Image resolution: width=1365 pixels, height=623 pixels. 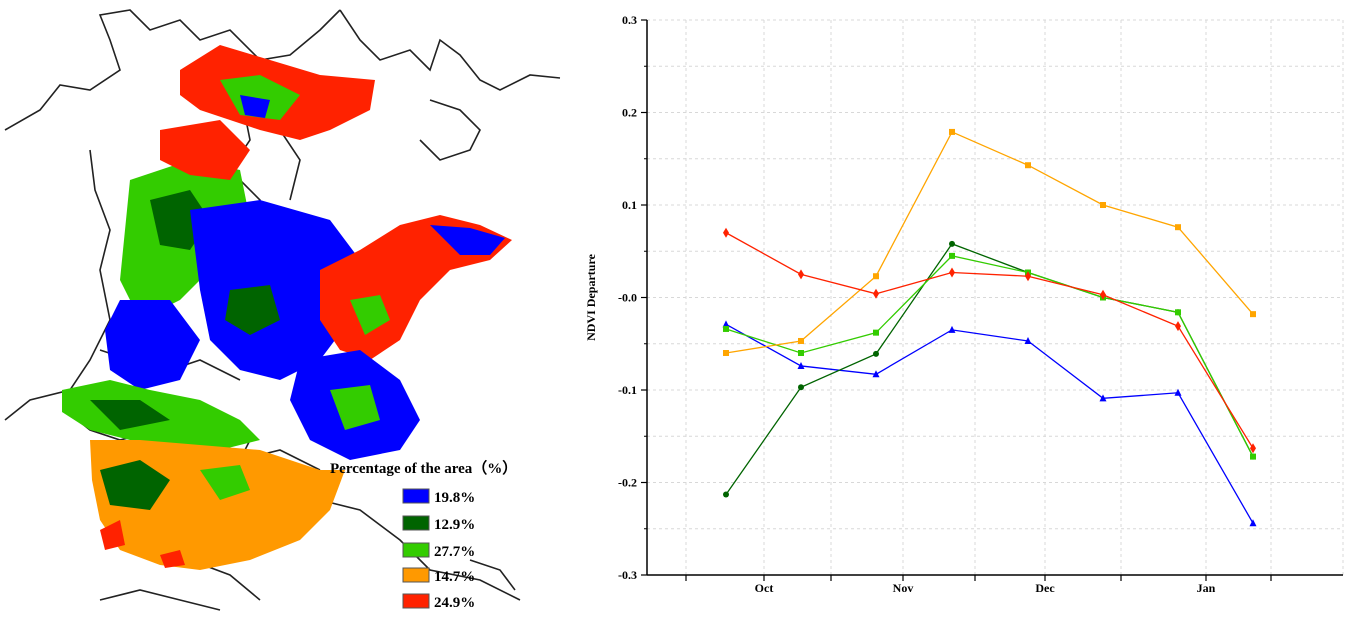 I want to click on y-tick-label-2: -0.1, so click(x=627, y=390).